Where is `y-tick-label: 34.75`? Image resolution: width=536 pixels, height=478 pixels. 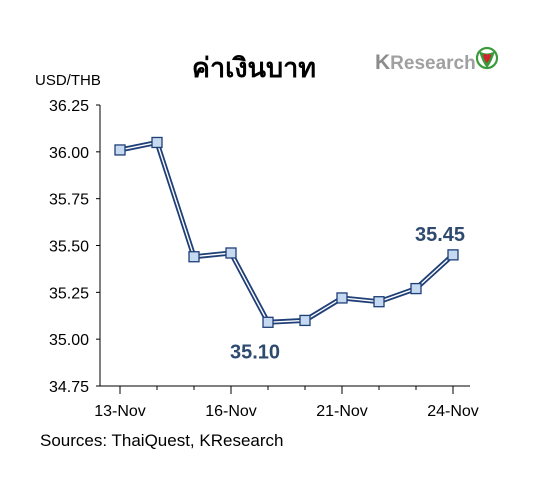
y-tick-label: 34.75 is located at coordinates (69, 387).